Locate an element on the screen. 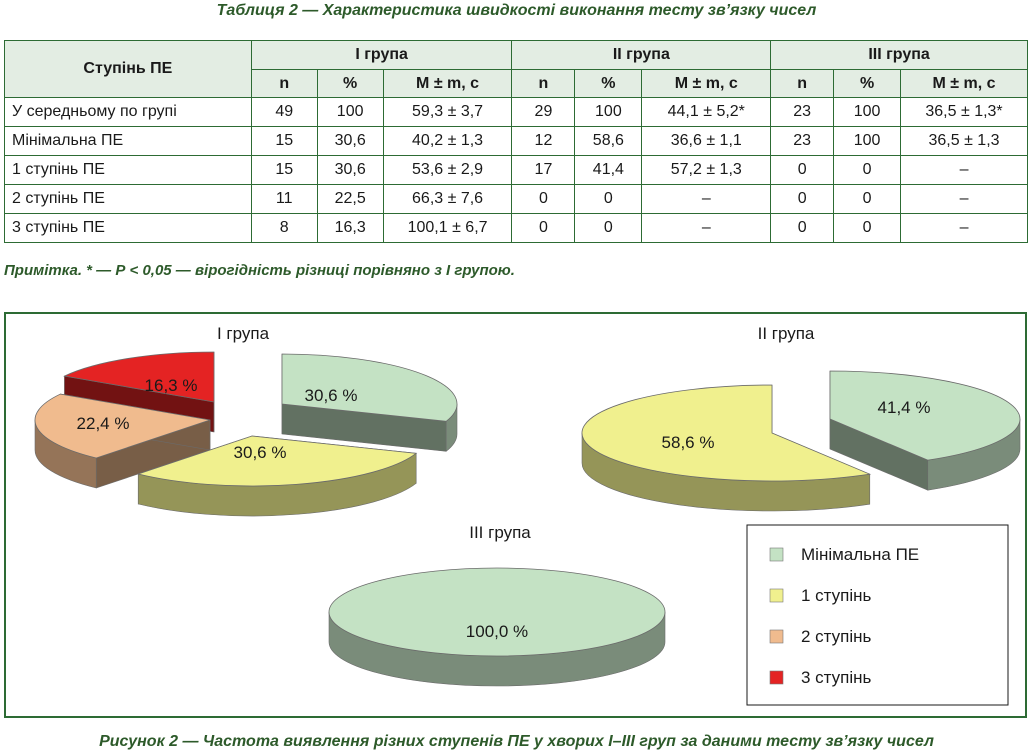 The image size is (1033, 755). table-cell: 53,6 ± 2,9 is located at coordinates (447, 170).